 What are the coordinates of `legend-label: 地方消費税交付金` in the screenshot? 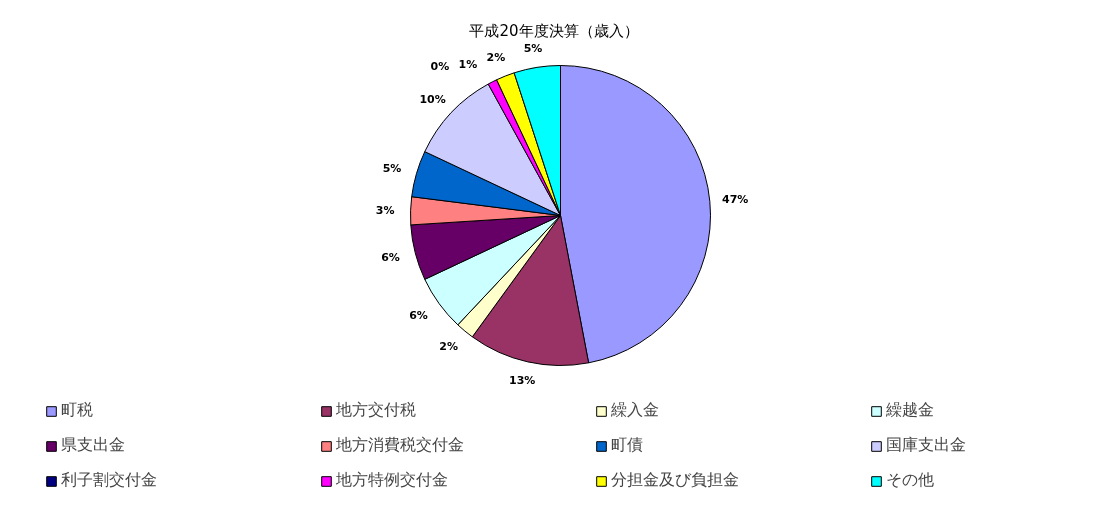 It's located at (400, 445).